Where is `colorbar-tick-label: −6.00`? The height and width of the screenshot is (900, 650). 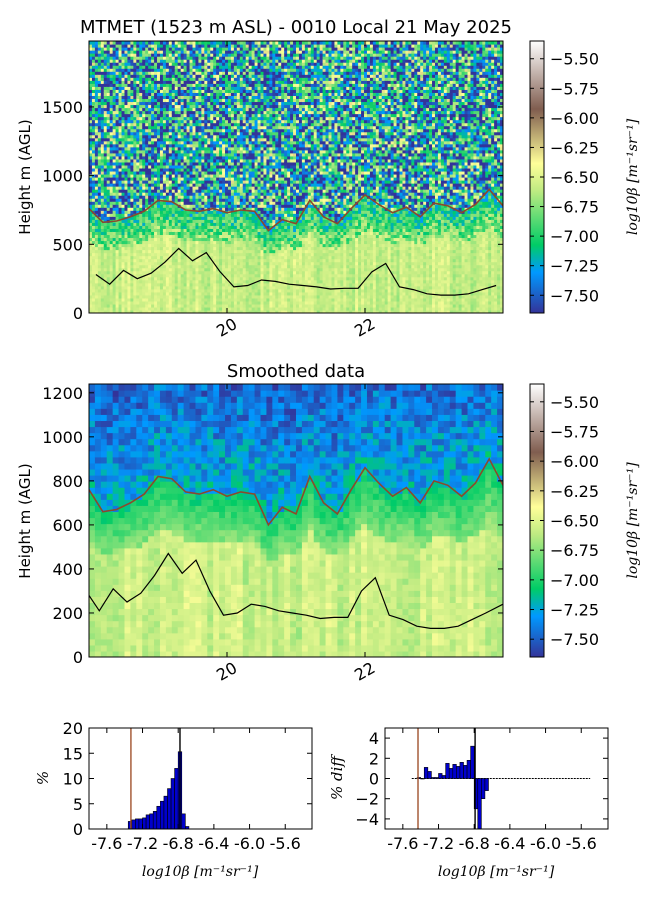
colorbar-tick-label: −6.00 is located at coordinates (574, 118).